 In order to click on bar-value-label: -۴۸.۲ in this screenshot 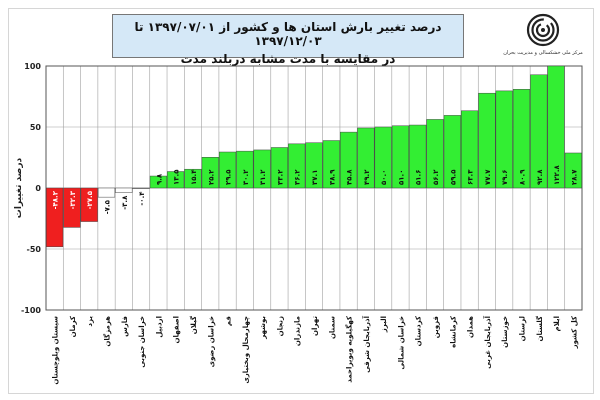, I will do `click(56, 199)`.